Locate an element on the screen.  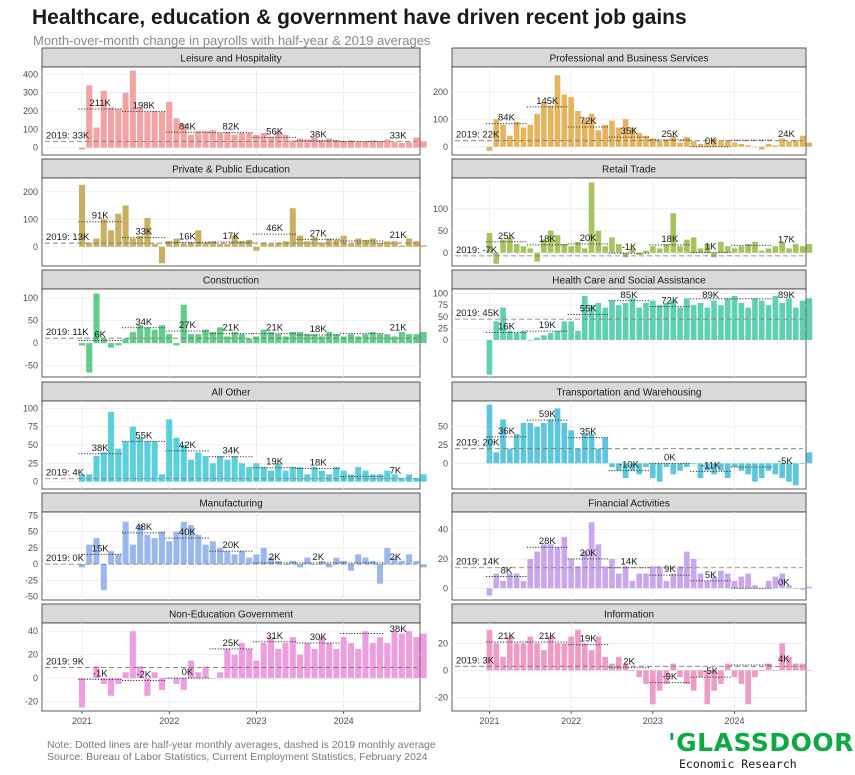
half-year-avg-label: 35K is located at coordinates (630, 131).